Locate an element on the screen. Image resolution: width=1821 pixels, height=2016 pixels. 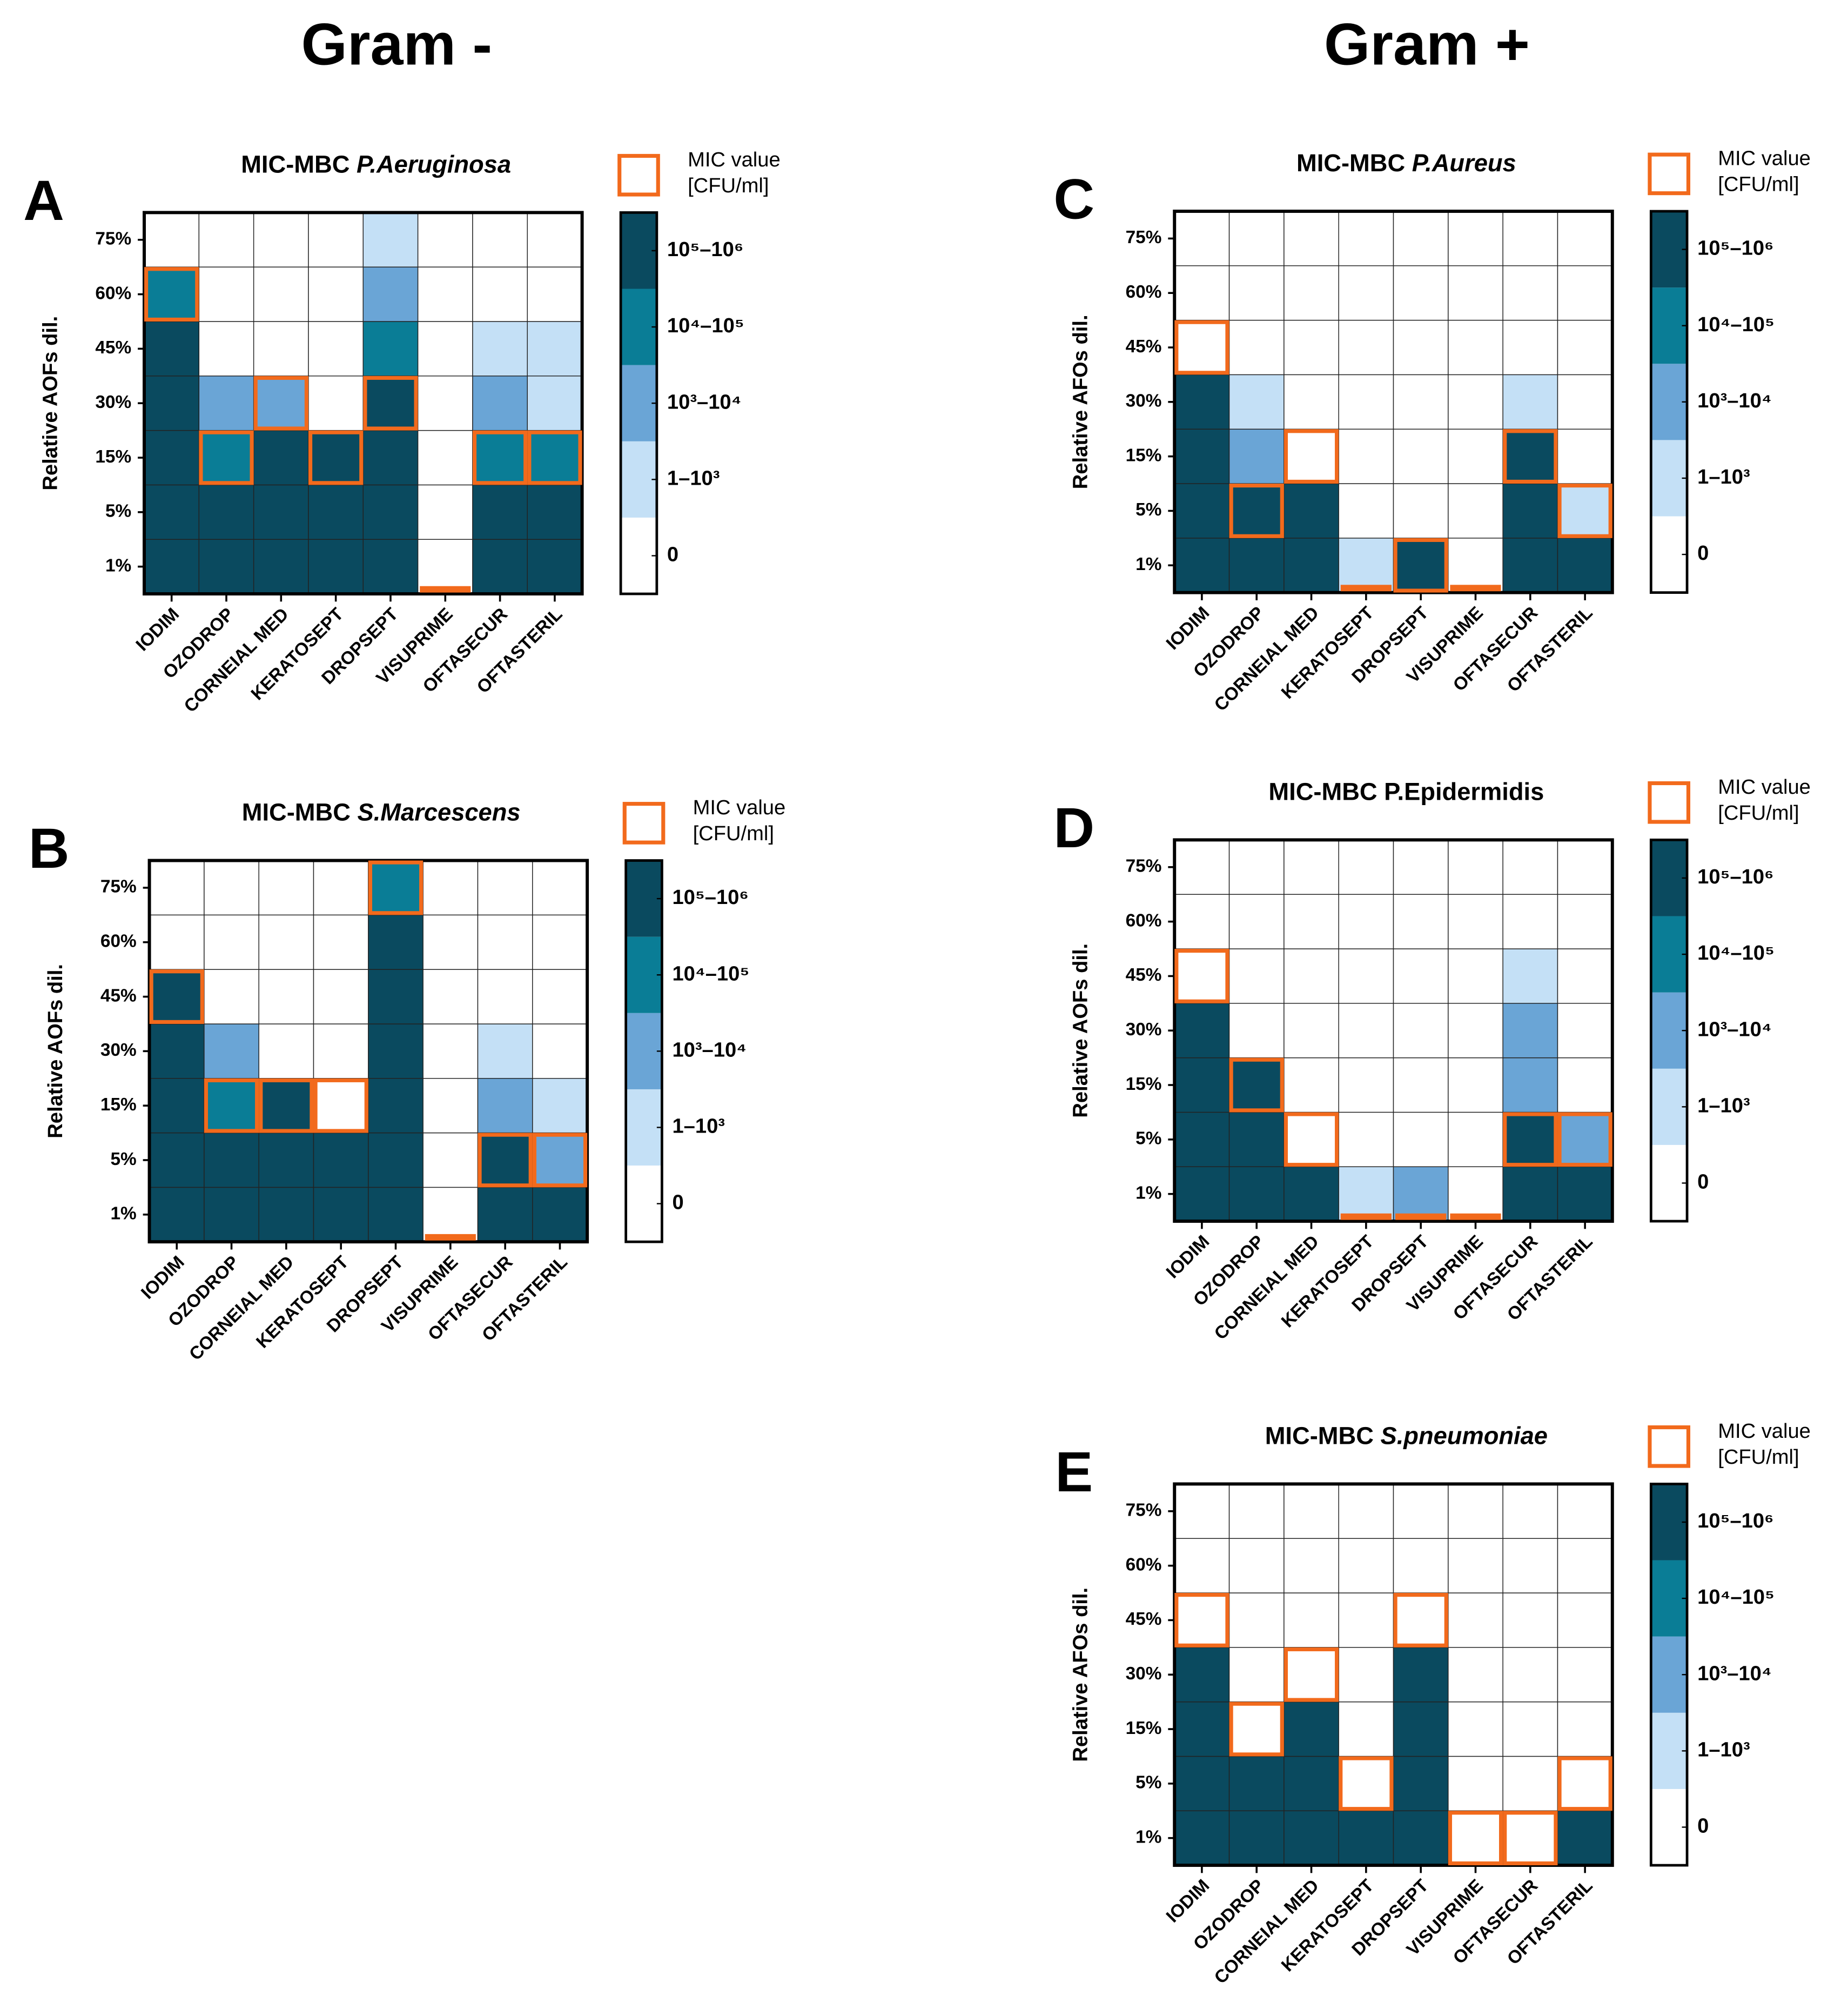
chart-title: MIC-MBC P.Epidermidis is located at coordinates (1406, 792).